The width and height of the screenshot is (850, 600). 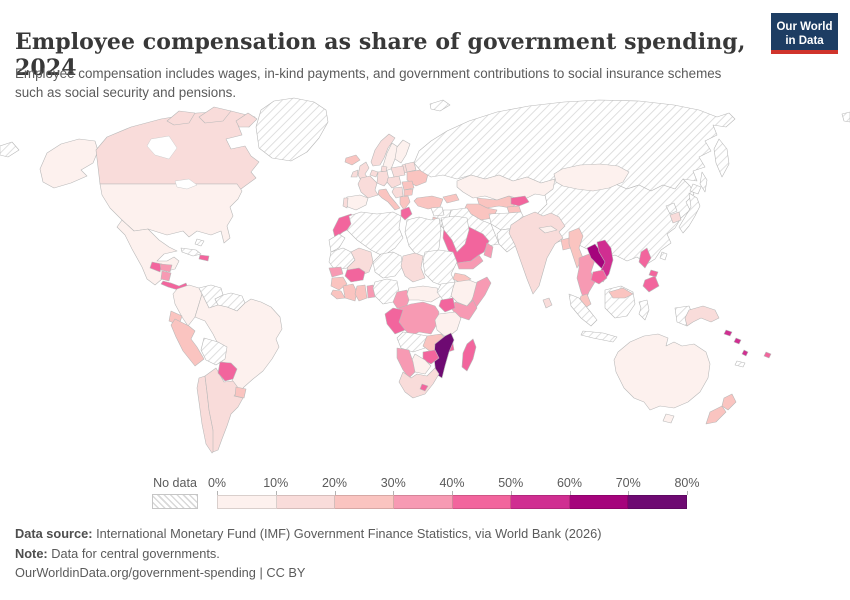 I want to click on country-japan-hokkaido, so click(x=695, y=189).